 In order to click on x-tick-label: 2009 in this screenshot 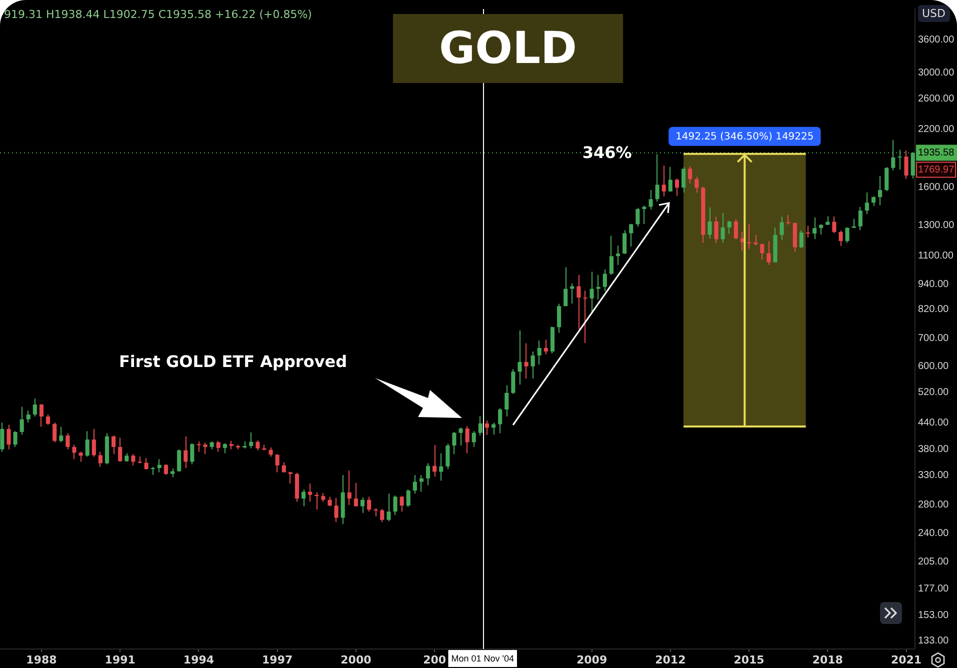, I will do `click(592, 659)`.